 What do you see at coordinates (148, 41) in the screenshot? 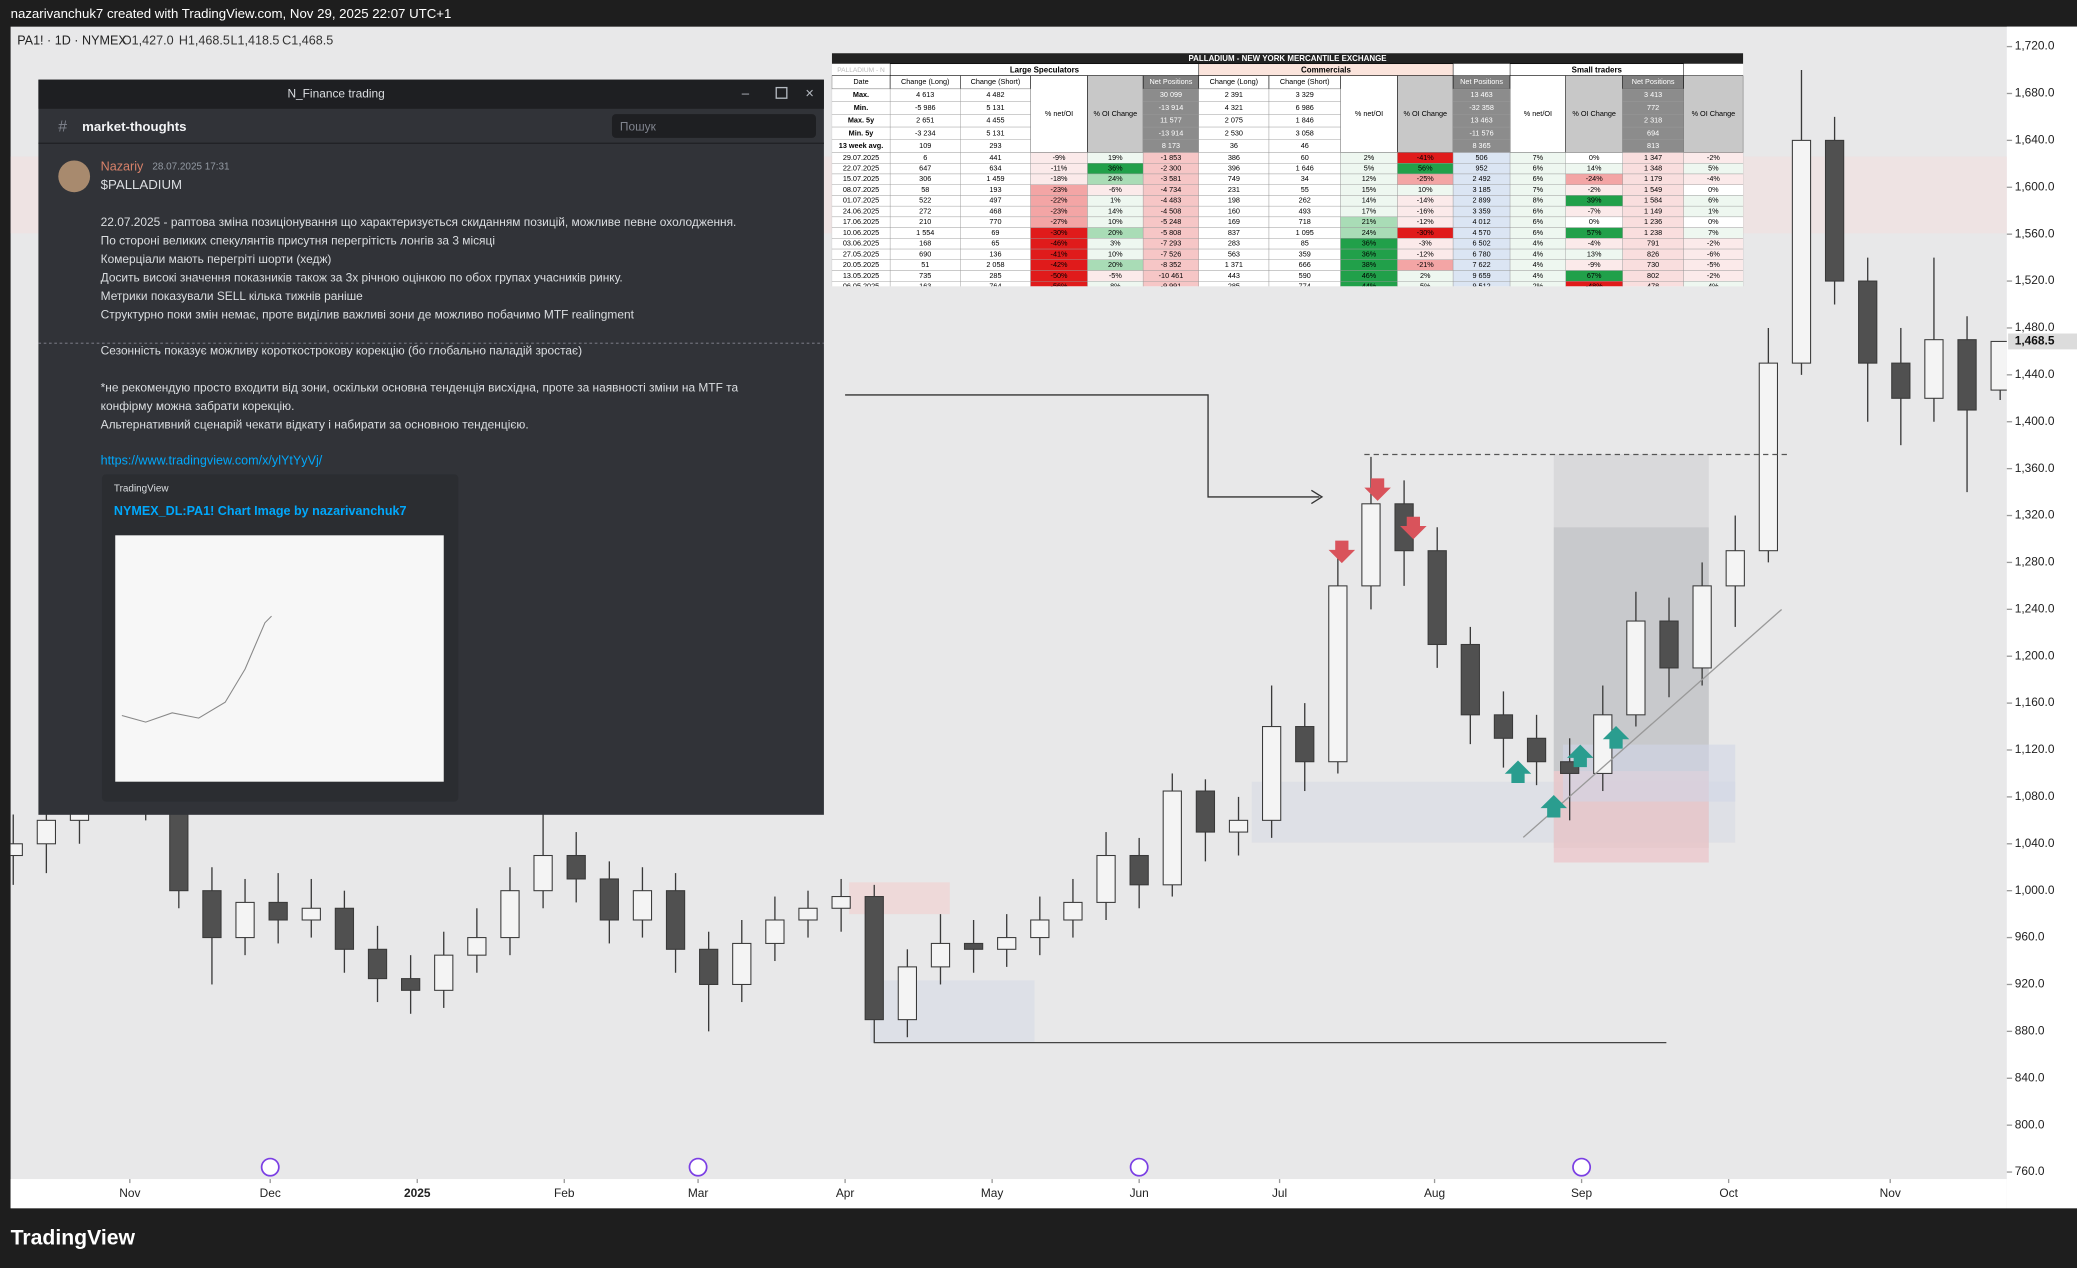
I see `ohlc-value: O1,427.0` at bounding box center [148, 41].